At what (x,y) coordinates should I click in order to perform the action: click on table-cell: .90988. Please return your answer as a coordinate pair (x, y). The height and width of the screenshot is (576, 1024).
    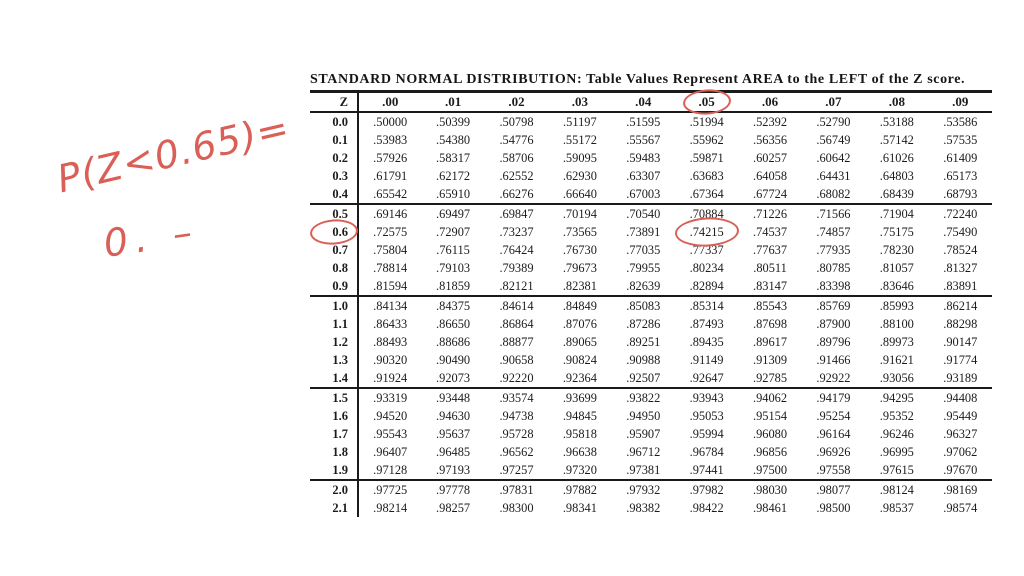
    Looking at the image, I should click on (643, 360).